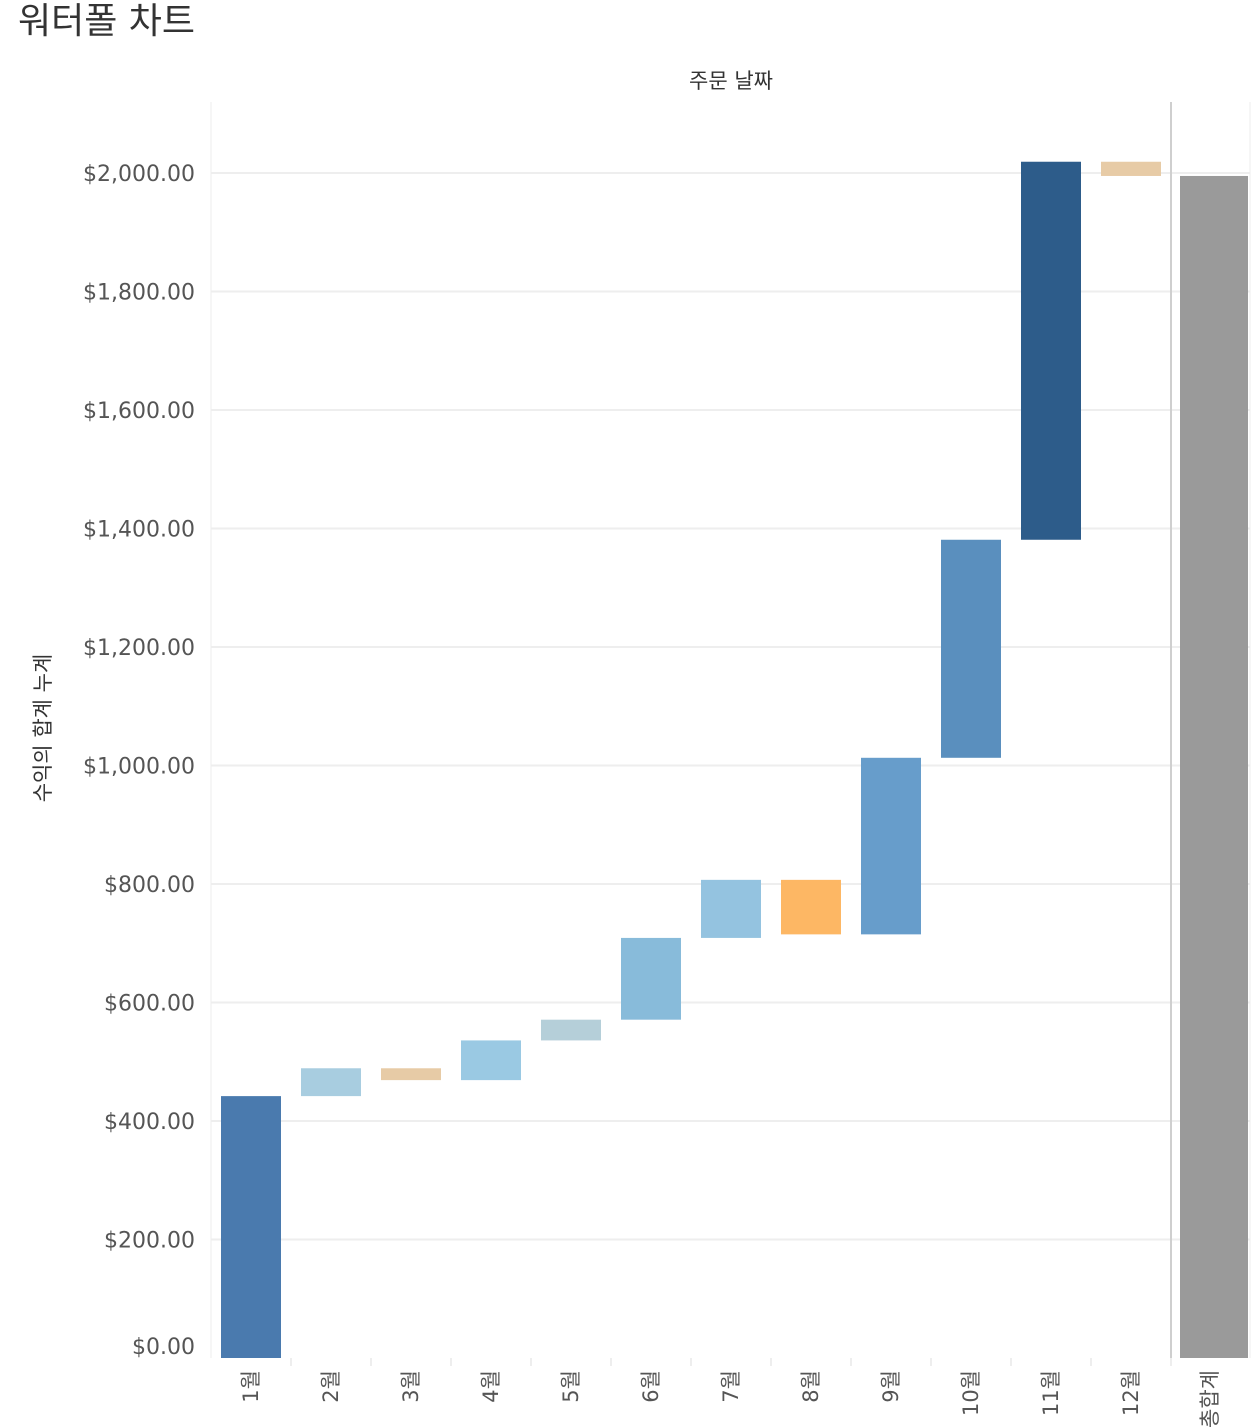  Describe the element at coordinates (43, 728) in the screenshot. I see `y-axis-title: 수익의 합계 누계` at that location.